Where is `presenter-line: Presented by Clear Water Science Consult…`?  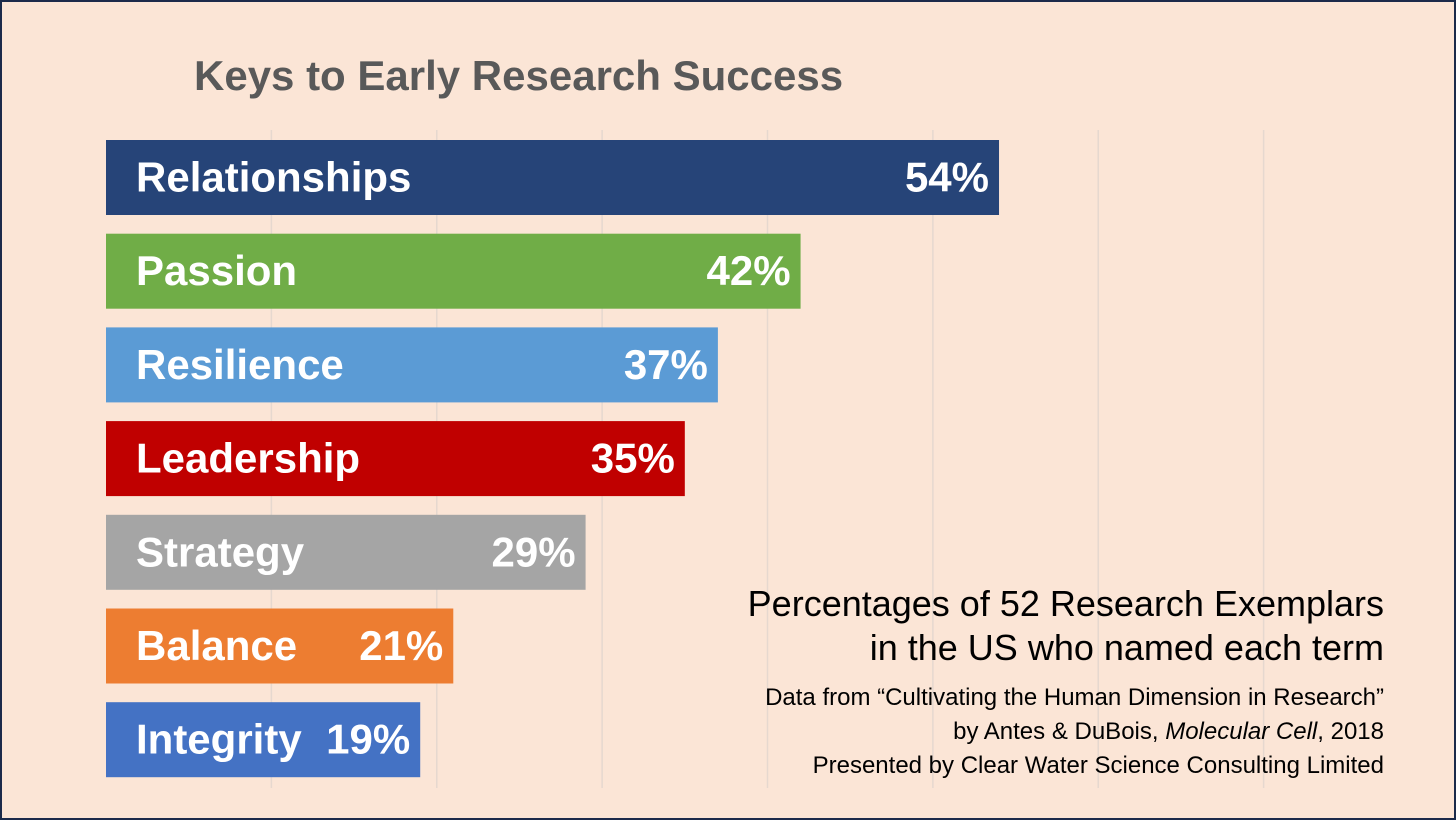 presenter-line: Presented by Clear Water Science Consult… is located at coordinates (1098, 765).